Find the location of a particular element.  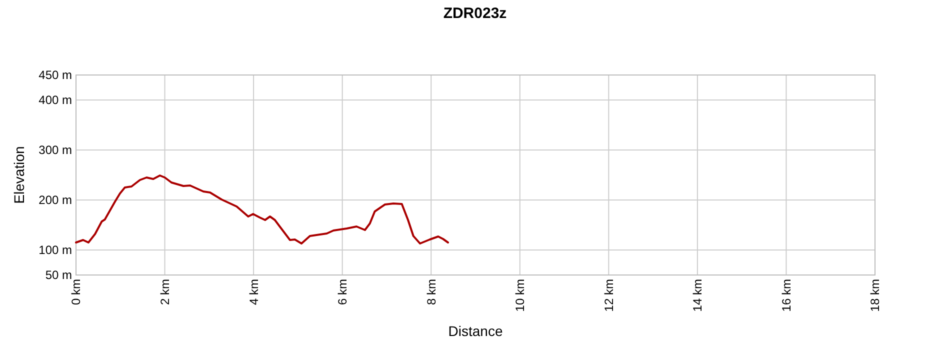

x-tick-label: 2 km is located at coordinates (165, 292).